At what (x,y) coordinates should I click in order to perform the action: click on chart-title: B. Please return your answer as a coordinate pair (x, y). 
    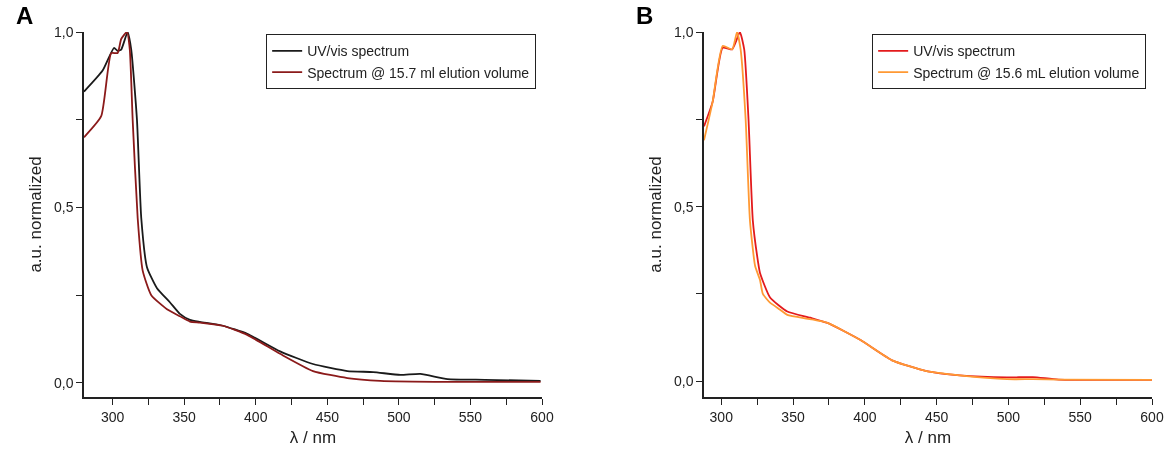
    Looking at the image, I should click on (645, 15).